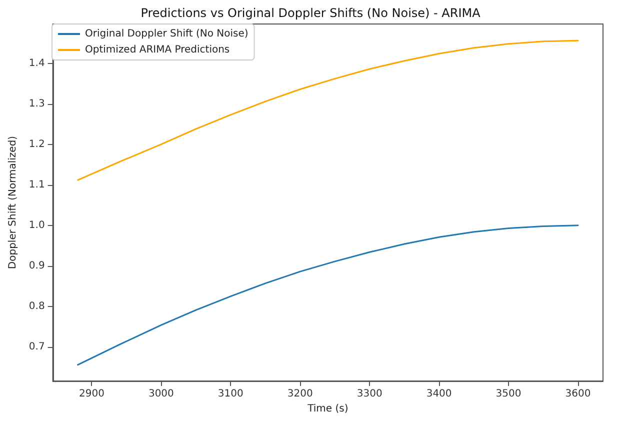  What do you see at coordinates (311, 13) in the screenshot?
I see `chart-title: Predictions vs Original Doppler Shifts (No Noise) - ARIMA` at bounding box center [311, 13].